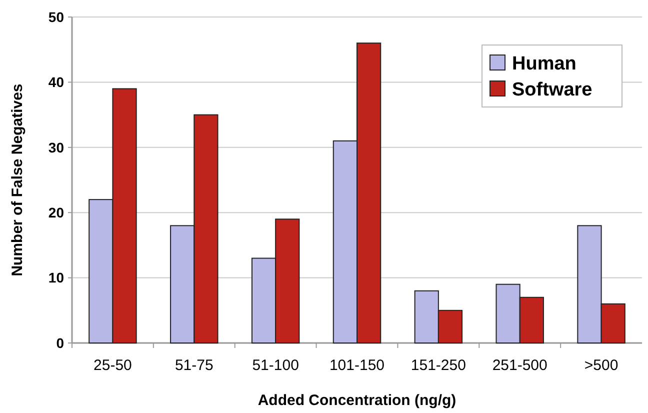  I want to click on legend-label: Software, so click(552, 90).